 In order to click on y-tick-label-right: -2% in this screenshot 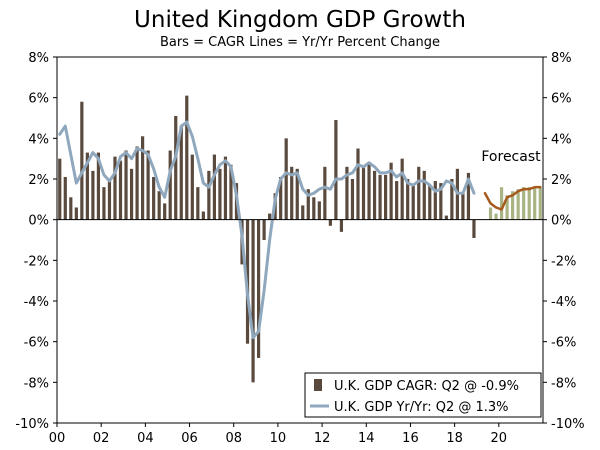, I will do `click(563, 261)`.